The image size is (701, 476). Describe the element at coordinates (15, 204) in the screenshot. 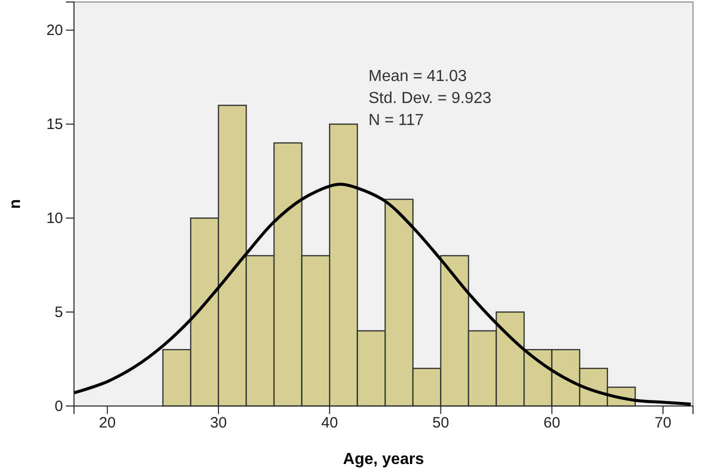

I see `y-axis-title: n` at that location.